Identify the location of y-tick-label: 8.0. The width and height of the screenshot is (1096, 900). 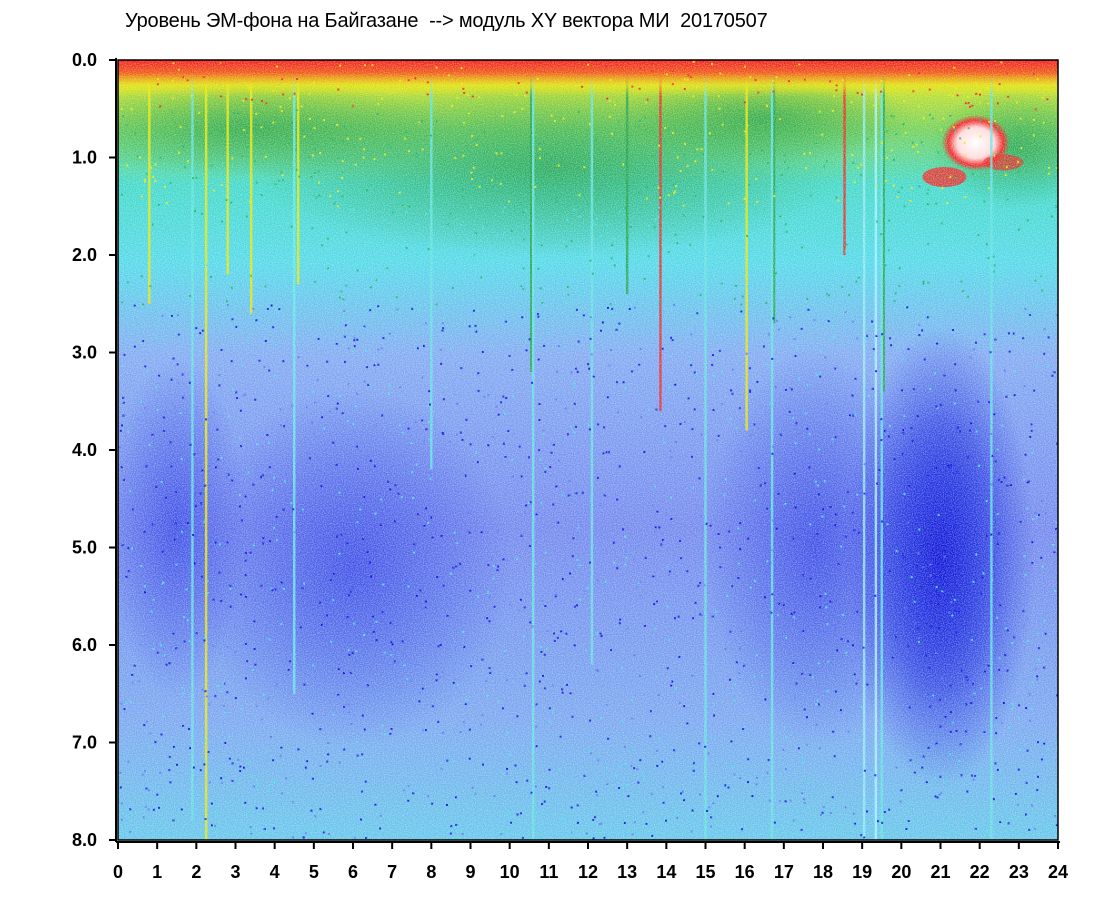
(84, 840).